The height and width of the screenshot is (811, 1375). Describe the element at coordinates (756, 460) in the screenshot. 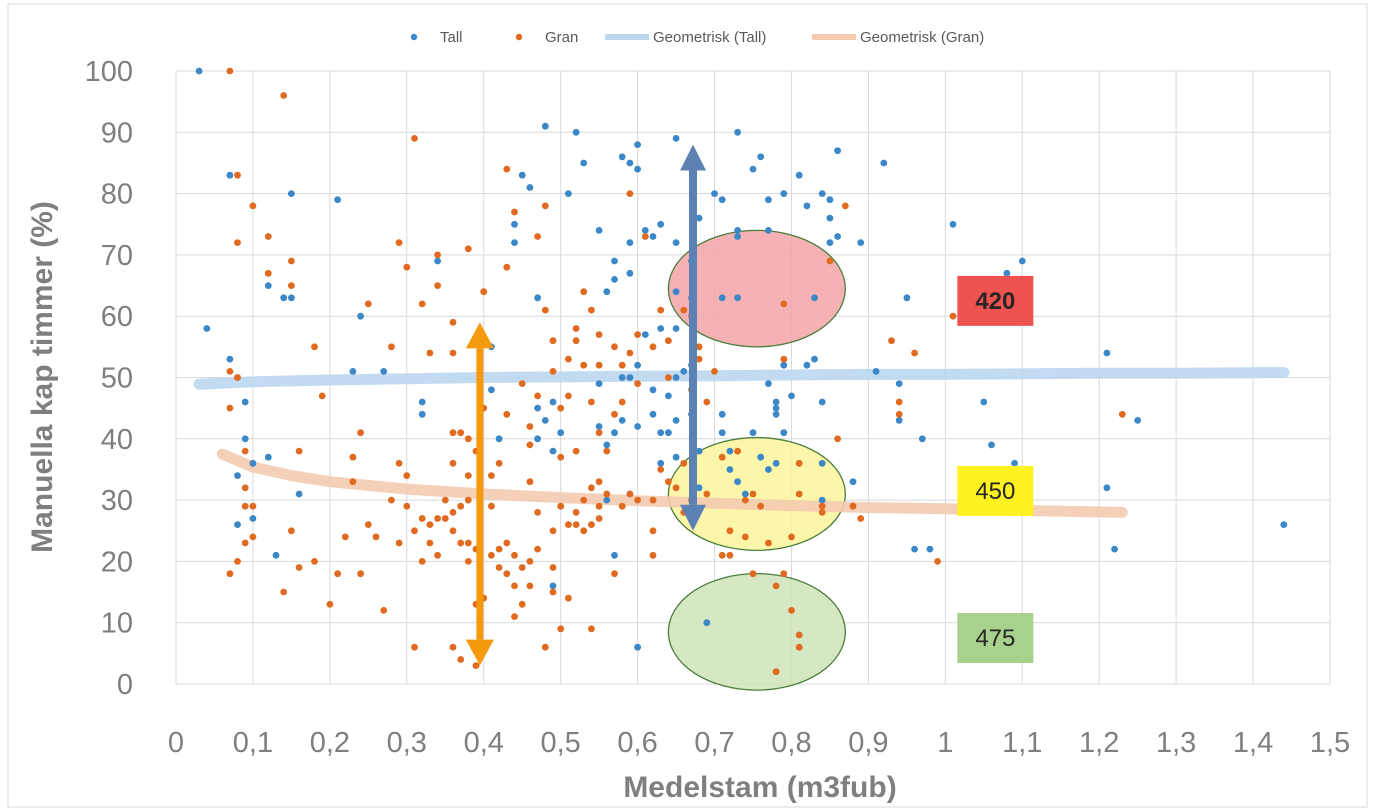

I see `ellipse-annotations` at that location.